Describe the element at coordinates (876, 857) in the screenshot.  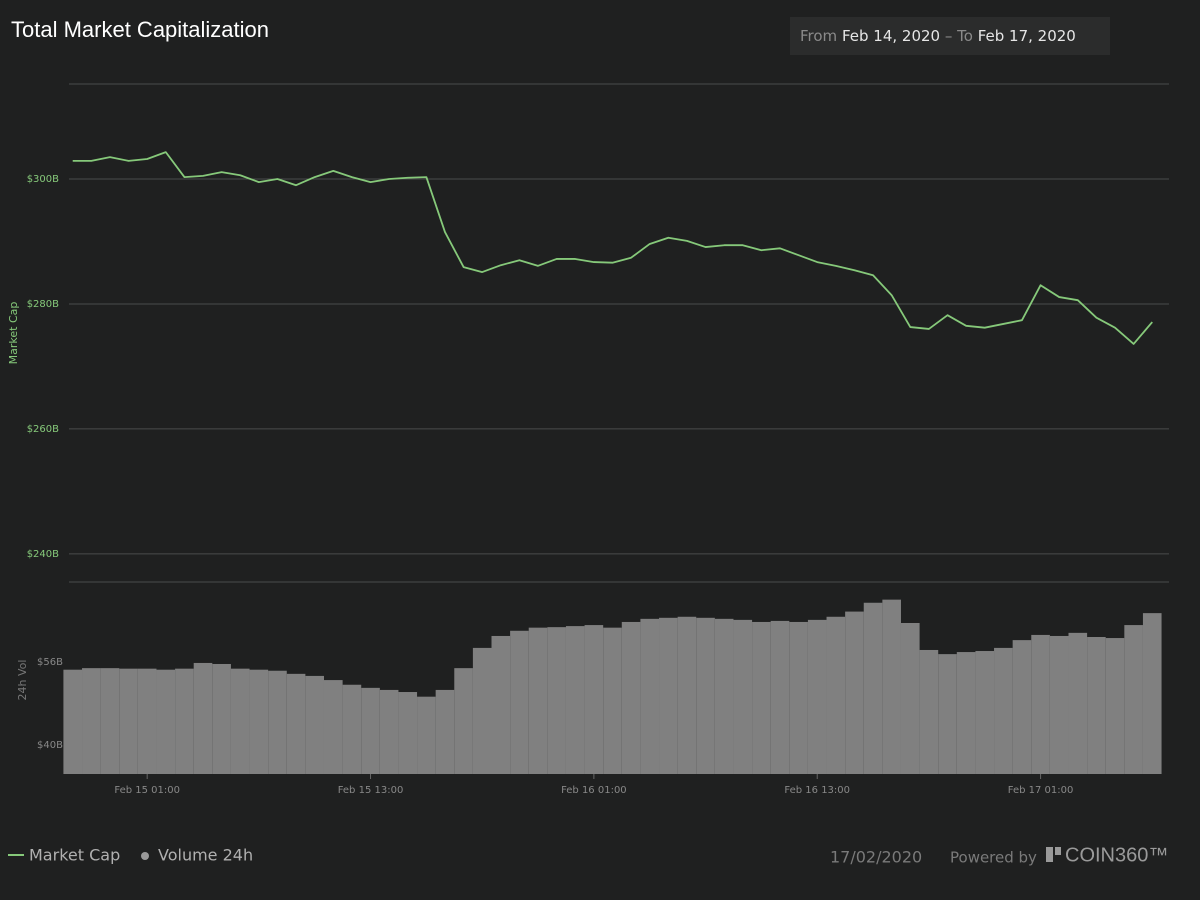
I see `footer-date: 17/02/2020` at that location.